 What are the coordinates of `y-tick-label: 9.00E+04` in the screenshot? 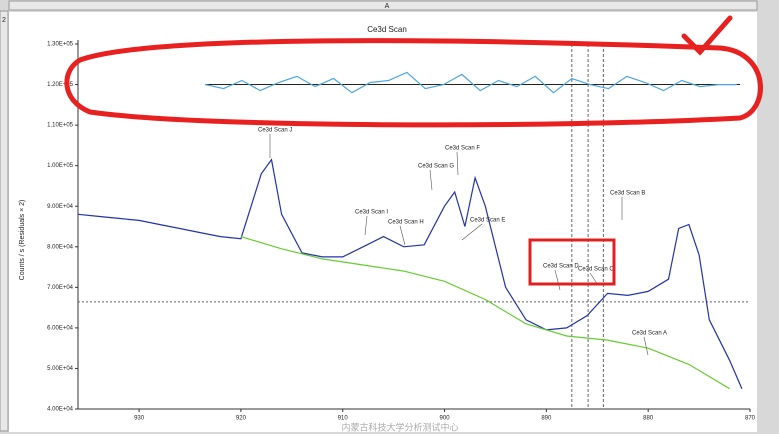 It's located at (60, 207).